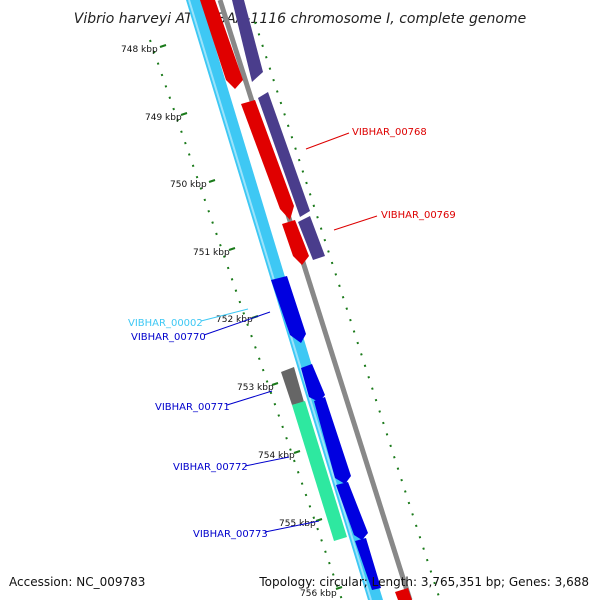 This screenshot has height=600, width=600. What do you see at coordinates (318, 594) in the screenshot?
I see `scale-tick-label: 756 kbp` at bounding box center [318, 594].